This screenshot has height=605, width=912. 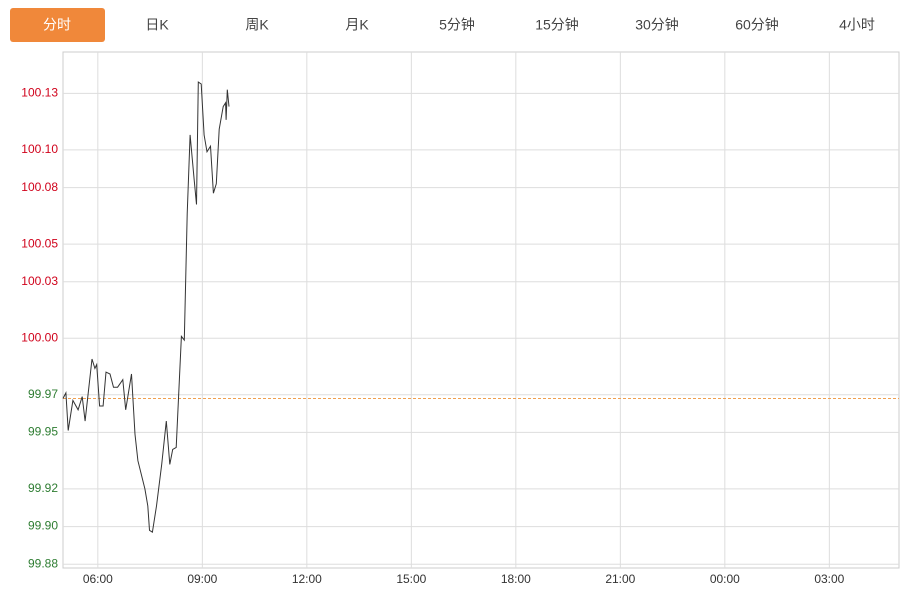 I want to click on tab: 分时, so click(x=57, y=25).